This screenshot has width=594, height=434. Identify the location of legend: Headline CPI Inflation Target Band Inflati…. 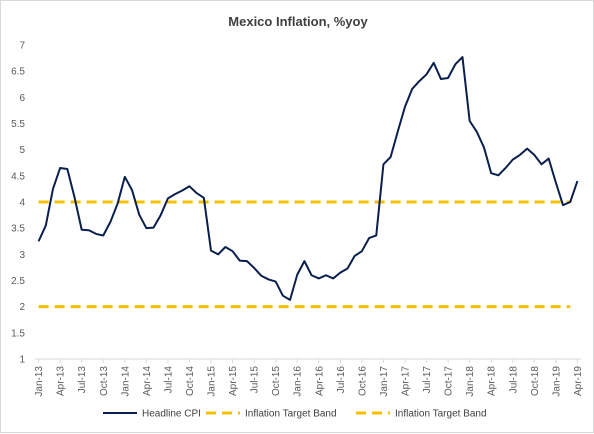
(295, 414).